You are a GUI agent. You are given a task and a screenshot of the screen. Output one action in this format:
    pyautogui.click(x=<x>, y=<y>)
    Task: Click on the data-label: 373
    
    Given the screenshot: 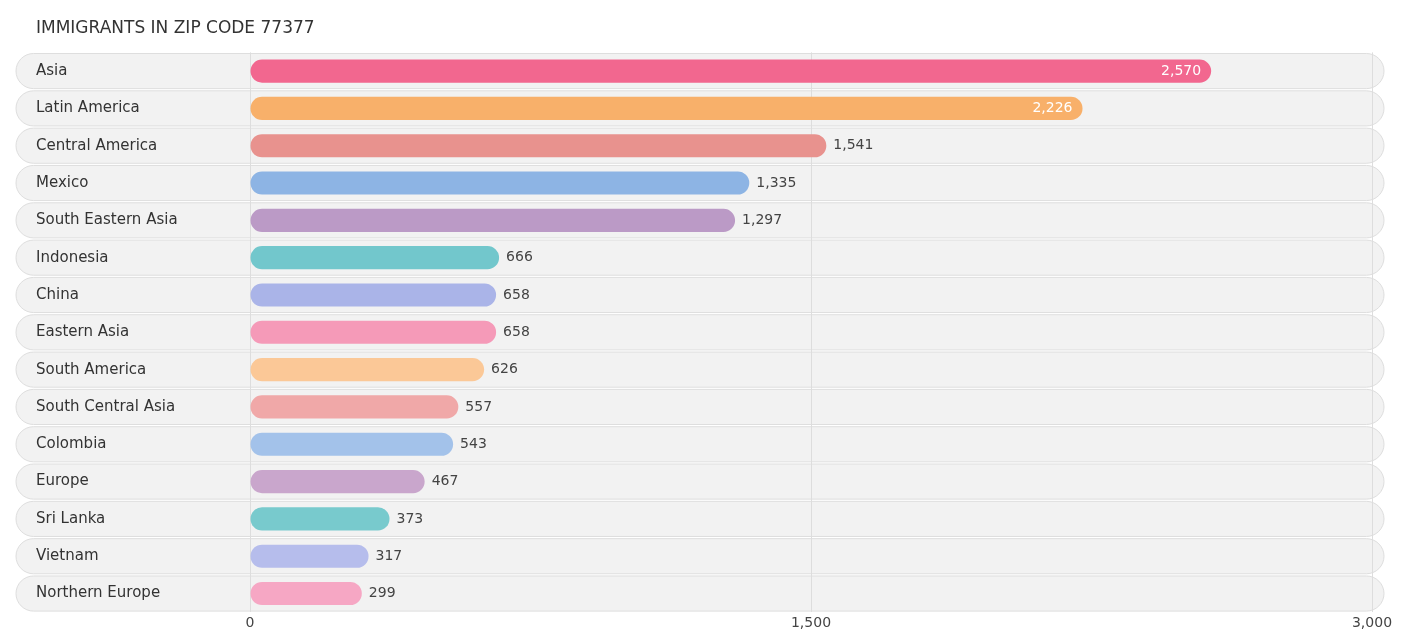 What is the action you would take?
    pyautogui.click(x=410, y=517)
    